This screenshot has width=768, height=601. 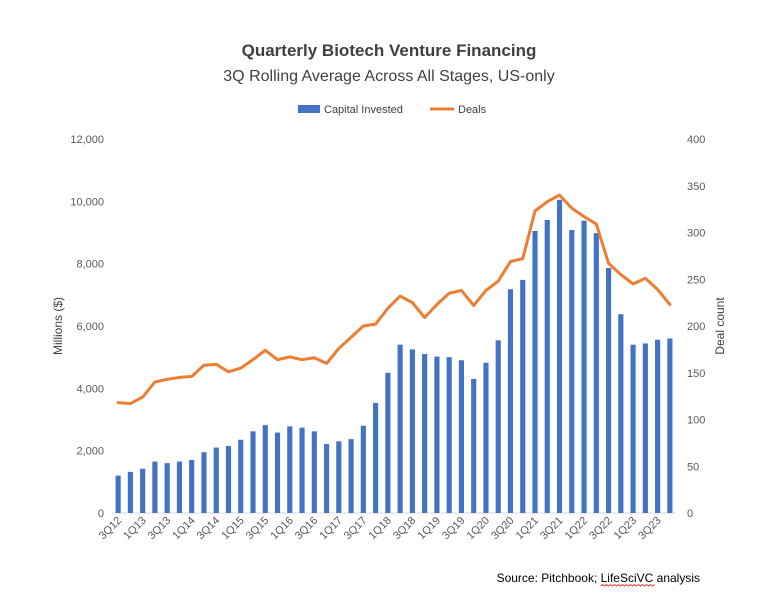 What do you see at coordinates (135, 529) in the screenshot?
I see `x-tick-label: 1Q13` at bounding box center [135, 529].